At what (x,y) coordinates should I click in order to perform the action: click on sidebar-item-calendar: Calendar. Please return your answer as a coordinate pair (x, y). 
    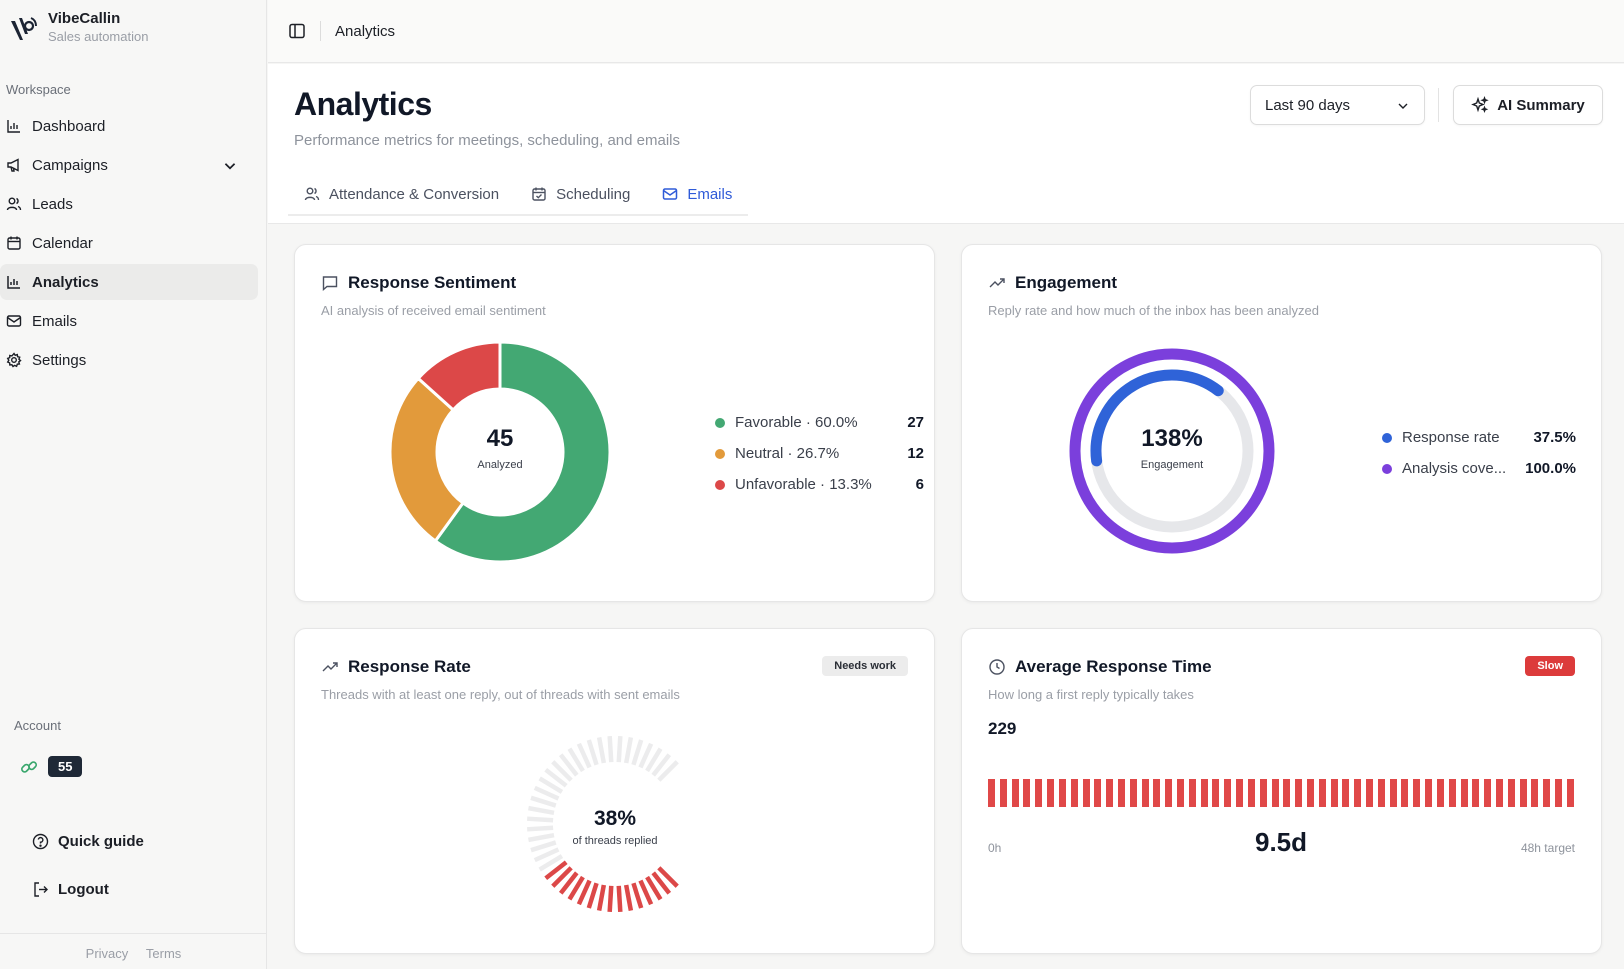
    Looking at the image, I should click on (129, 243).